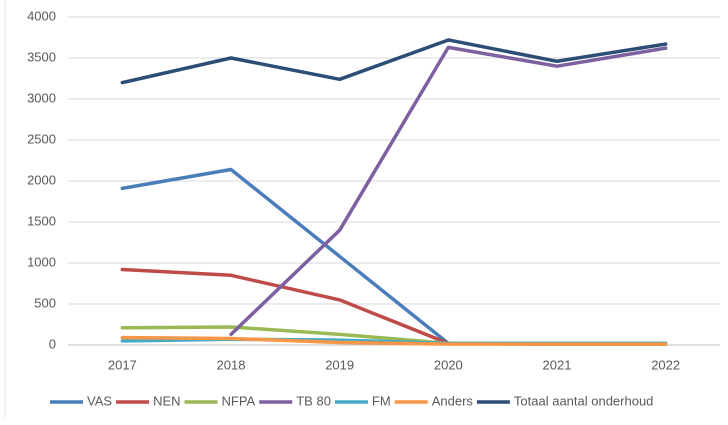 The height and width of the screenshot is (425, 728). What do you see at coordinates (381, 400) in the screenshot?
I see `legend-label: FM` at bounding box center [381, 400].